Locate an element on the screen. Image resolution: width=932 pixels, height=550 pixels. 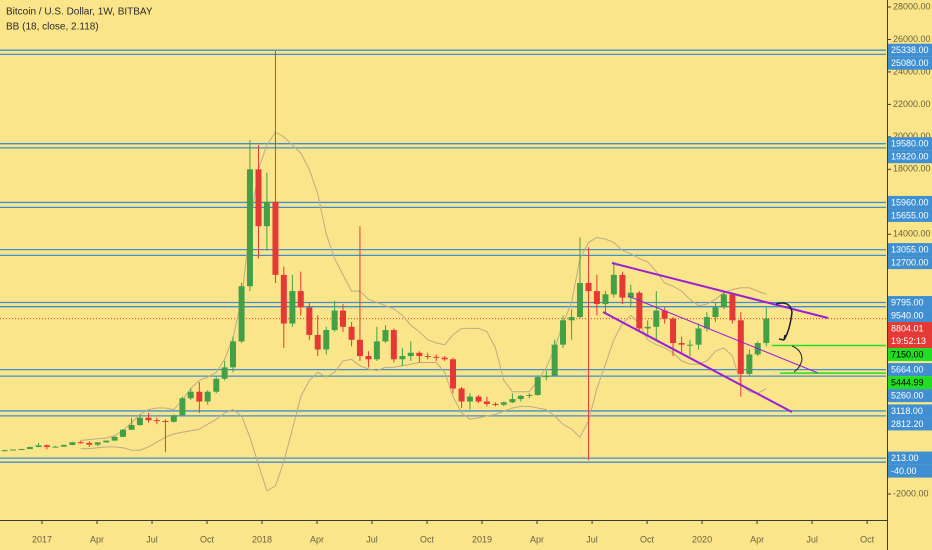
price-label: 25080.00 is located at coordinates (910, 63).